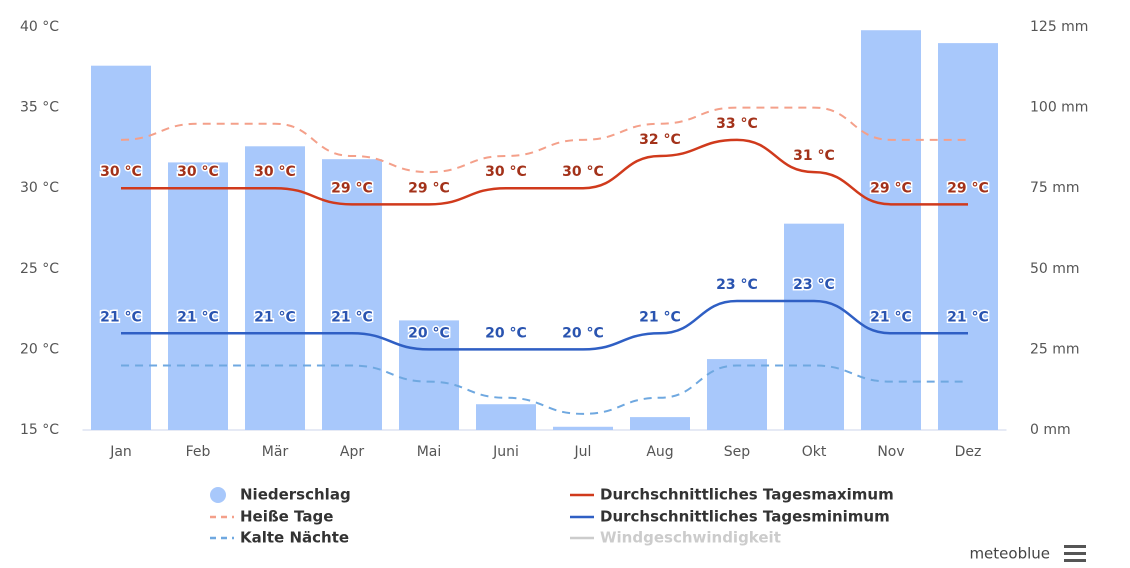 This screenshot has height=568, width=1130. What do you see at coordinates (1055, 188) in the screenshot?
I see `y2-tick-label: 75 mm` at bounding box center [1055, 188].